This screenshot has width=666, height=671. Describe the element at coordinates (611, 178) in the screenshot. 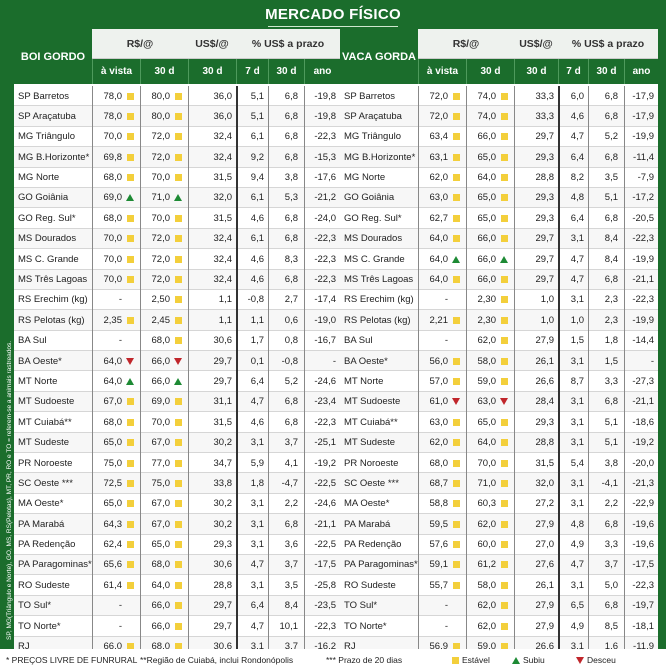

I see `pct-30d: 3,5` at that location.